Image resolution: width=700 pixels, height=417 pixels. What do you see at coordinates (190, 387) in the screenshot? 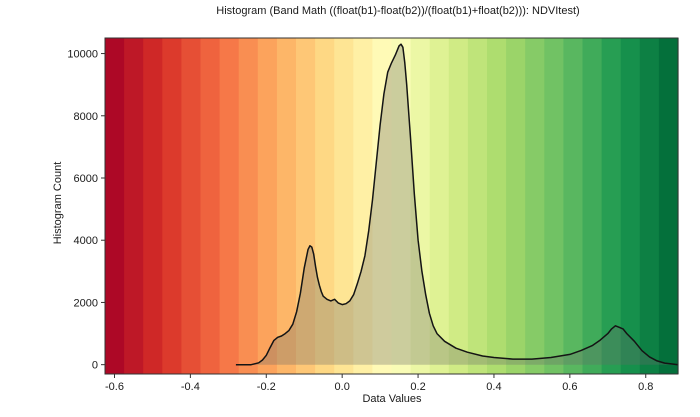
I see `x-tick-label: -0.4` at bounding box center [190, 387].